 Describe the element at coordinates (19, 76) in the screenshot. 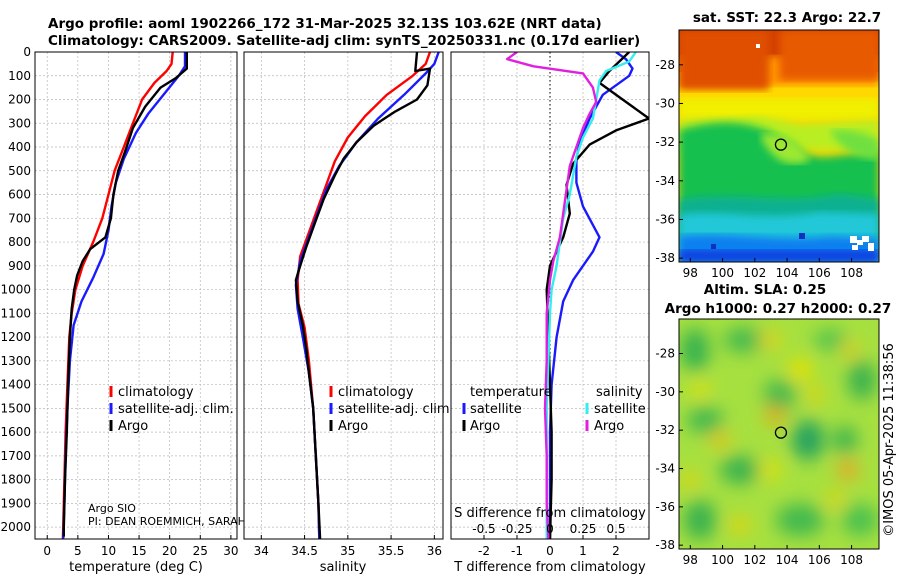

I see `y-tick-label: 100` at that location.